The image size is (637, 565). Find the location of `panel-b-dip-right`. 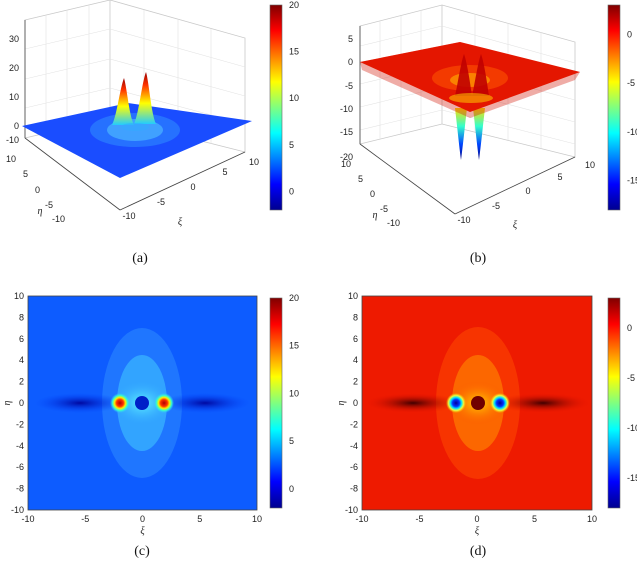

panel-b-dip-right is located at coordinates (479, 134).